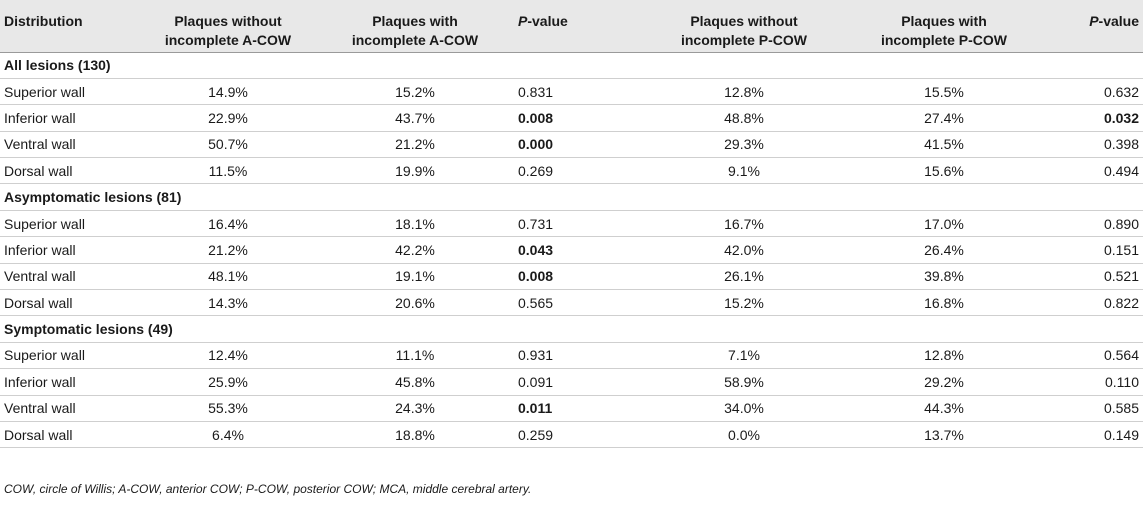 This screenshot has height=506, width=1143. Describe the element at coordinates (944, 171) in the screenshot. I see `cell-p-with: 15.6%` at that location.